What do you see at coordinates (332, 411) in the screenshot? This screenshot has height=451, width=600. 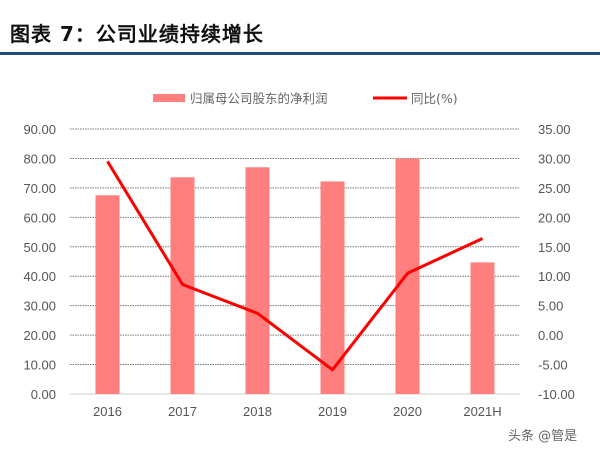 I see `x-axis-label: 2019` at bounding box center [332, 411].